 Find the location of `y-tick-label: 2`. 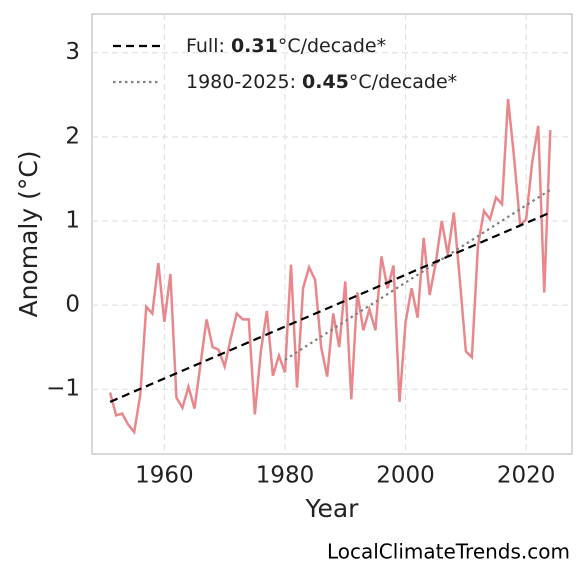

y-tick-label: 2 is located at coordinates (72, 136).